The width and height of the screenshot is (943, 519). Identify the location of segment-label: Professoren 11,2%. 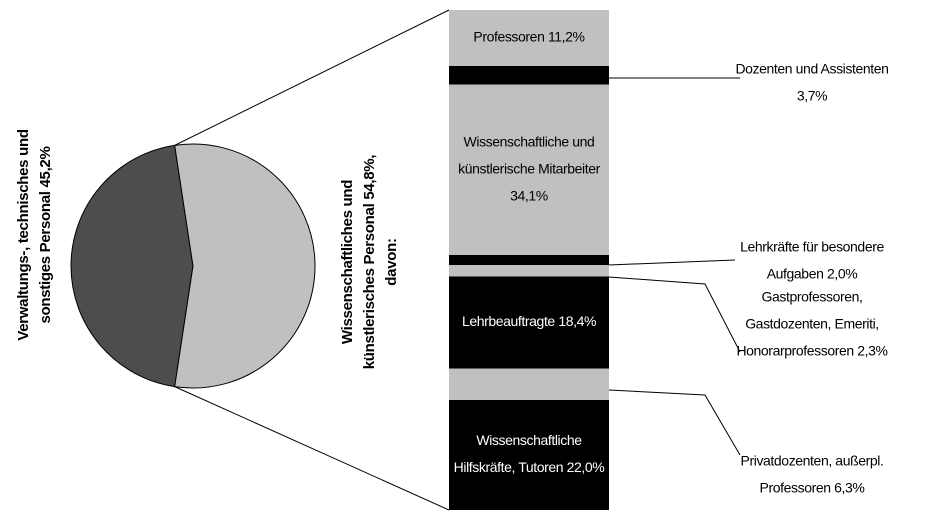
(528, 37).